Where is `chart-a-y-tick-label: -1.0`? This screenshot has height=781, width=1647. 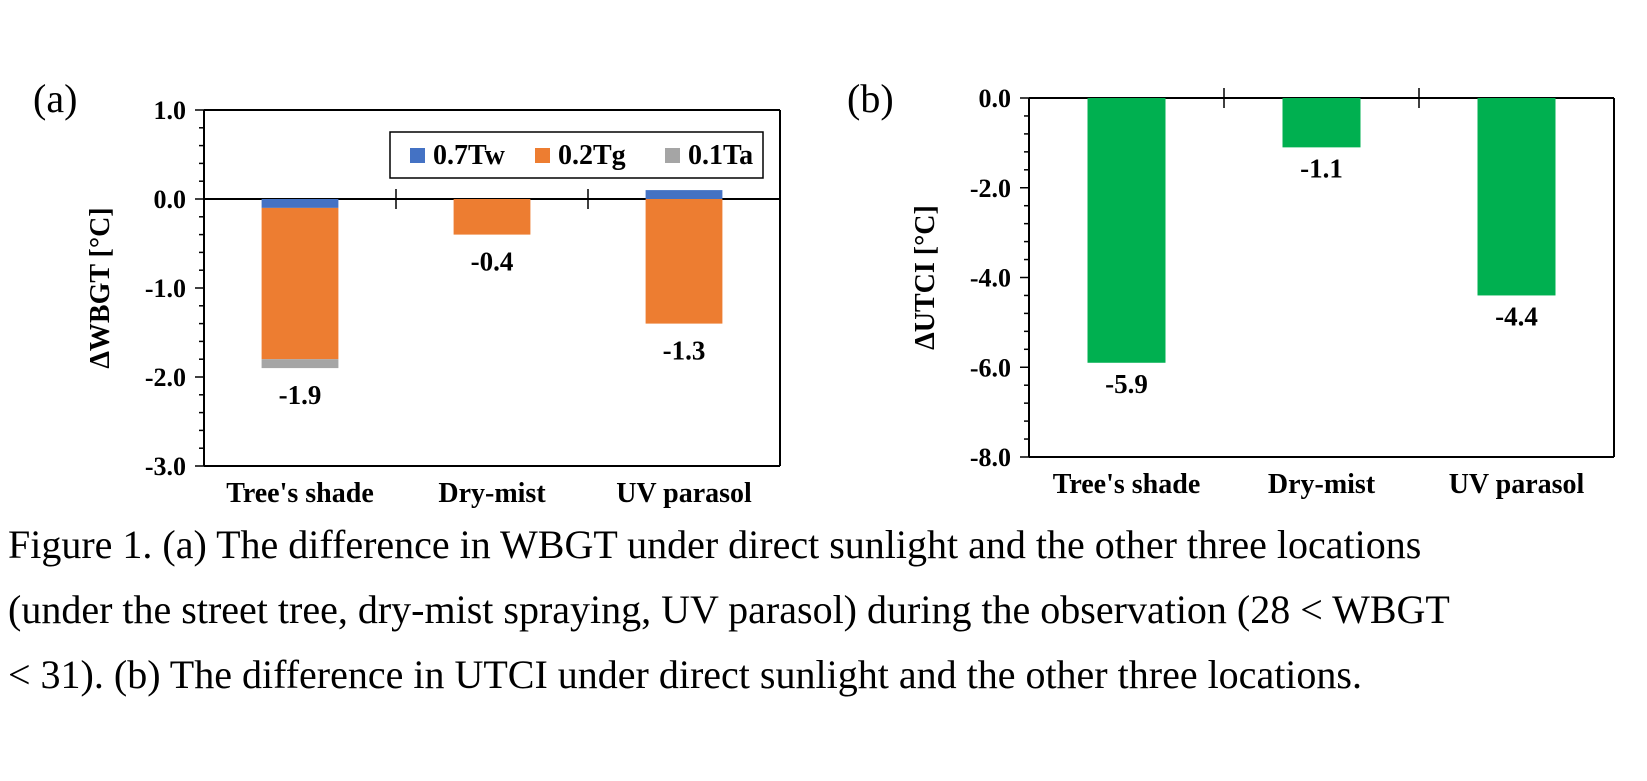
chart-a-y-tick-label: -1.0 is located at coordinates (165, 288).